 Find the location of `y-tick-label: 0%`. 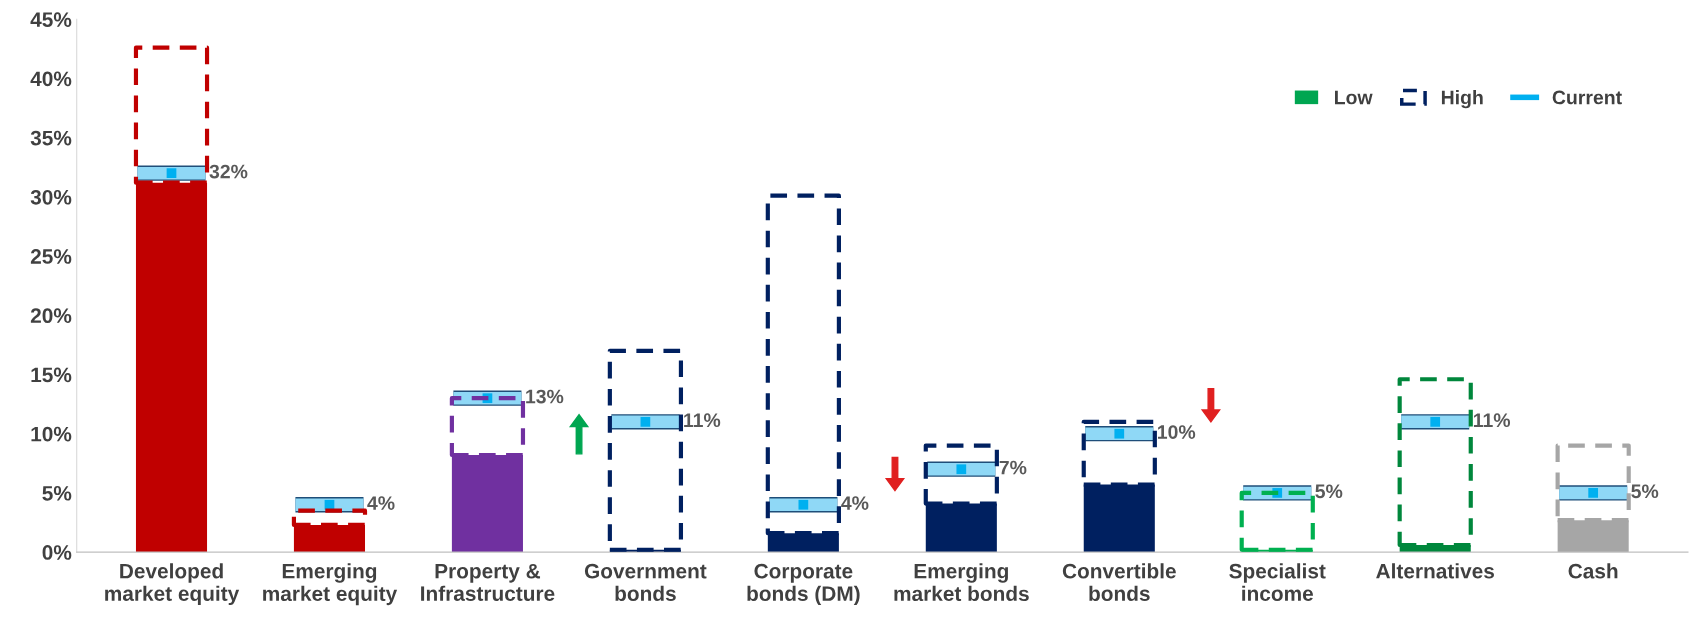

y-tick-label: 0% is located at coordinates (57, 552).